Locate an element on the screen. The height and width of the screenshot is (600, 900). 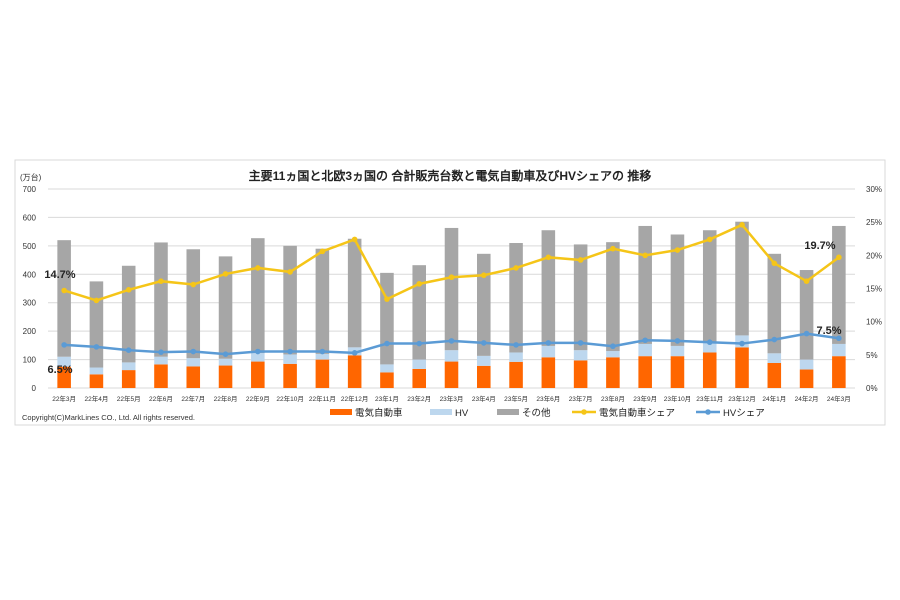
y2-tick-label: 10% is located at coordinates (874, 322).